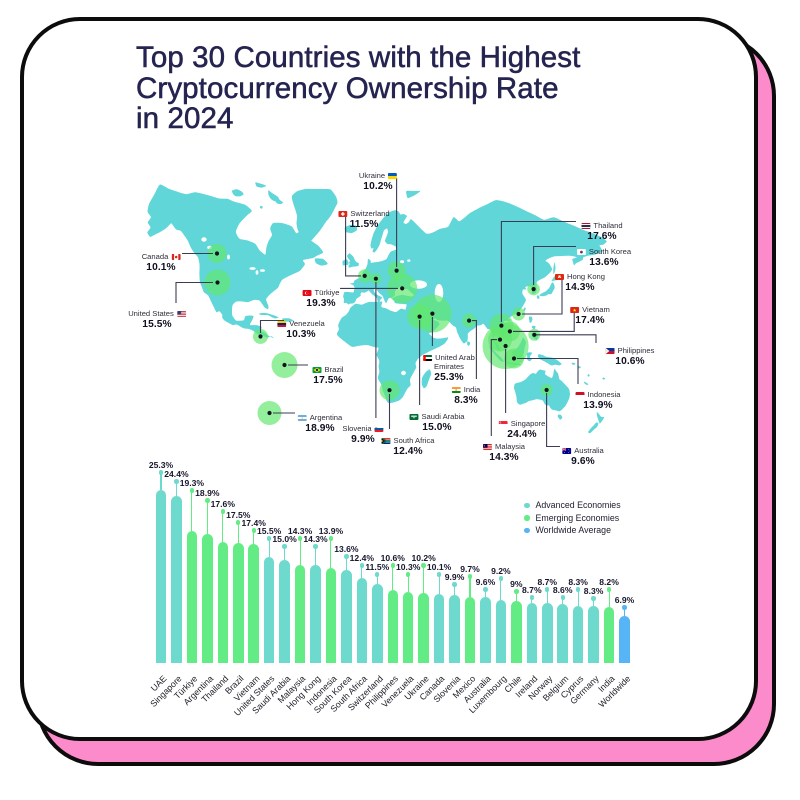 The image size is (800, 800). Describe the element at coordinates (593, 634) in the screenshot. I see `bar-germany` at that location.